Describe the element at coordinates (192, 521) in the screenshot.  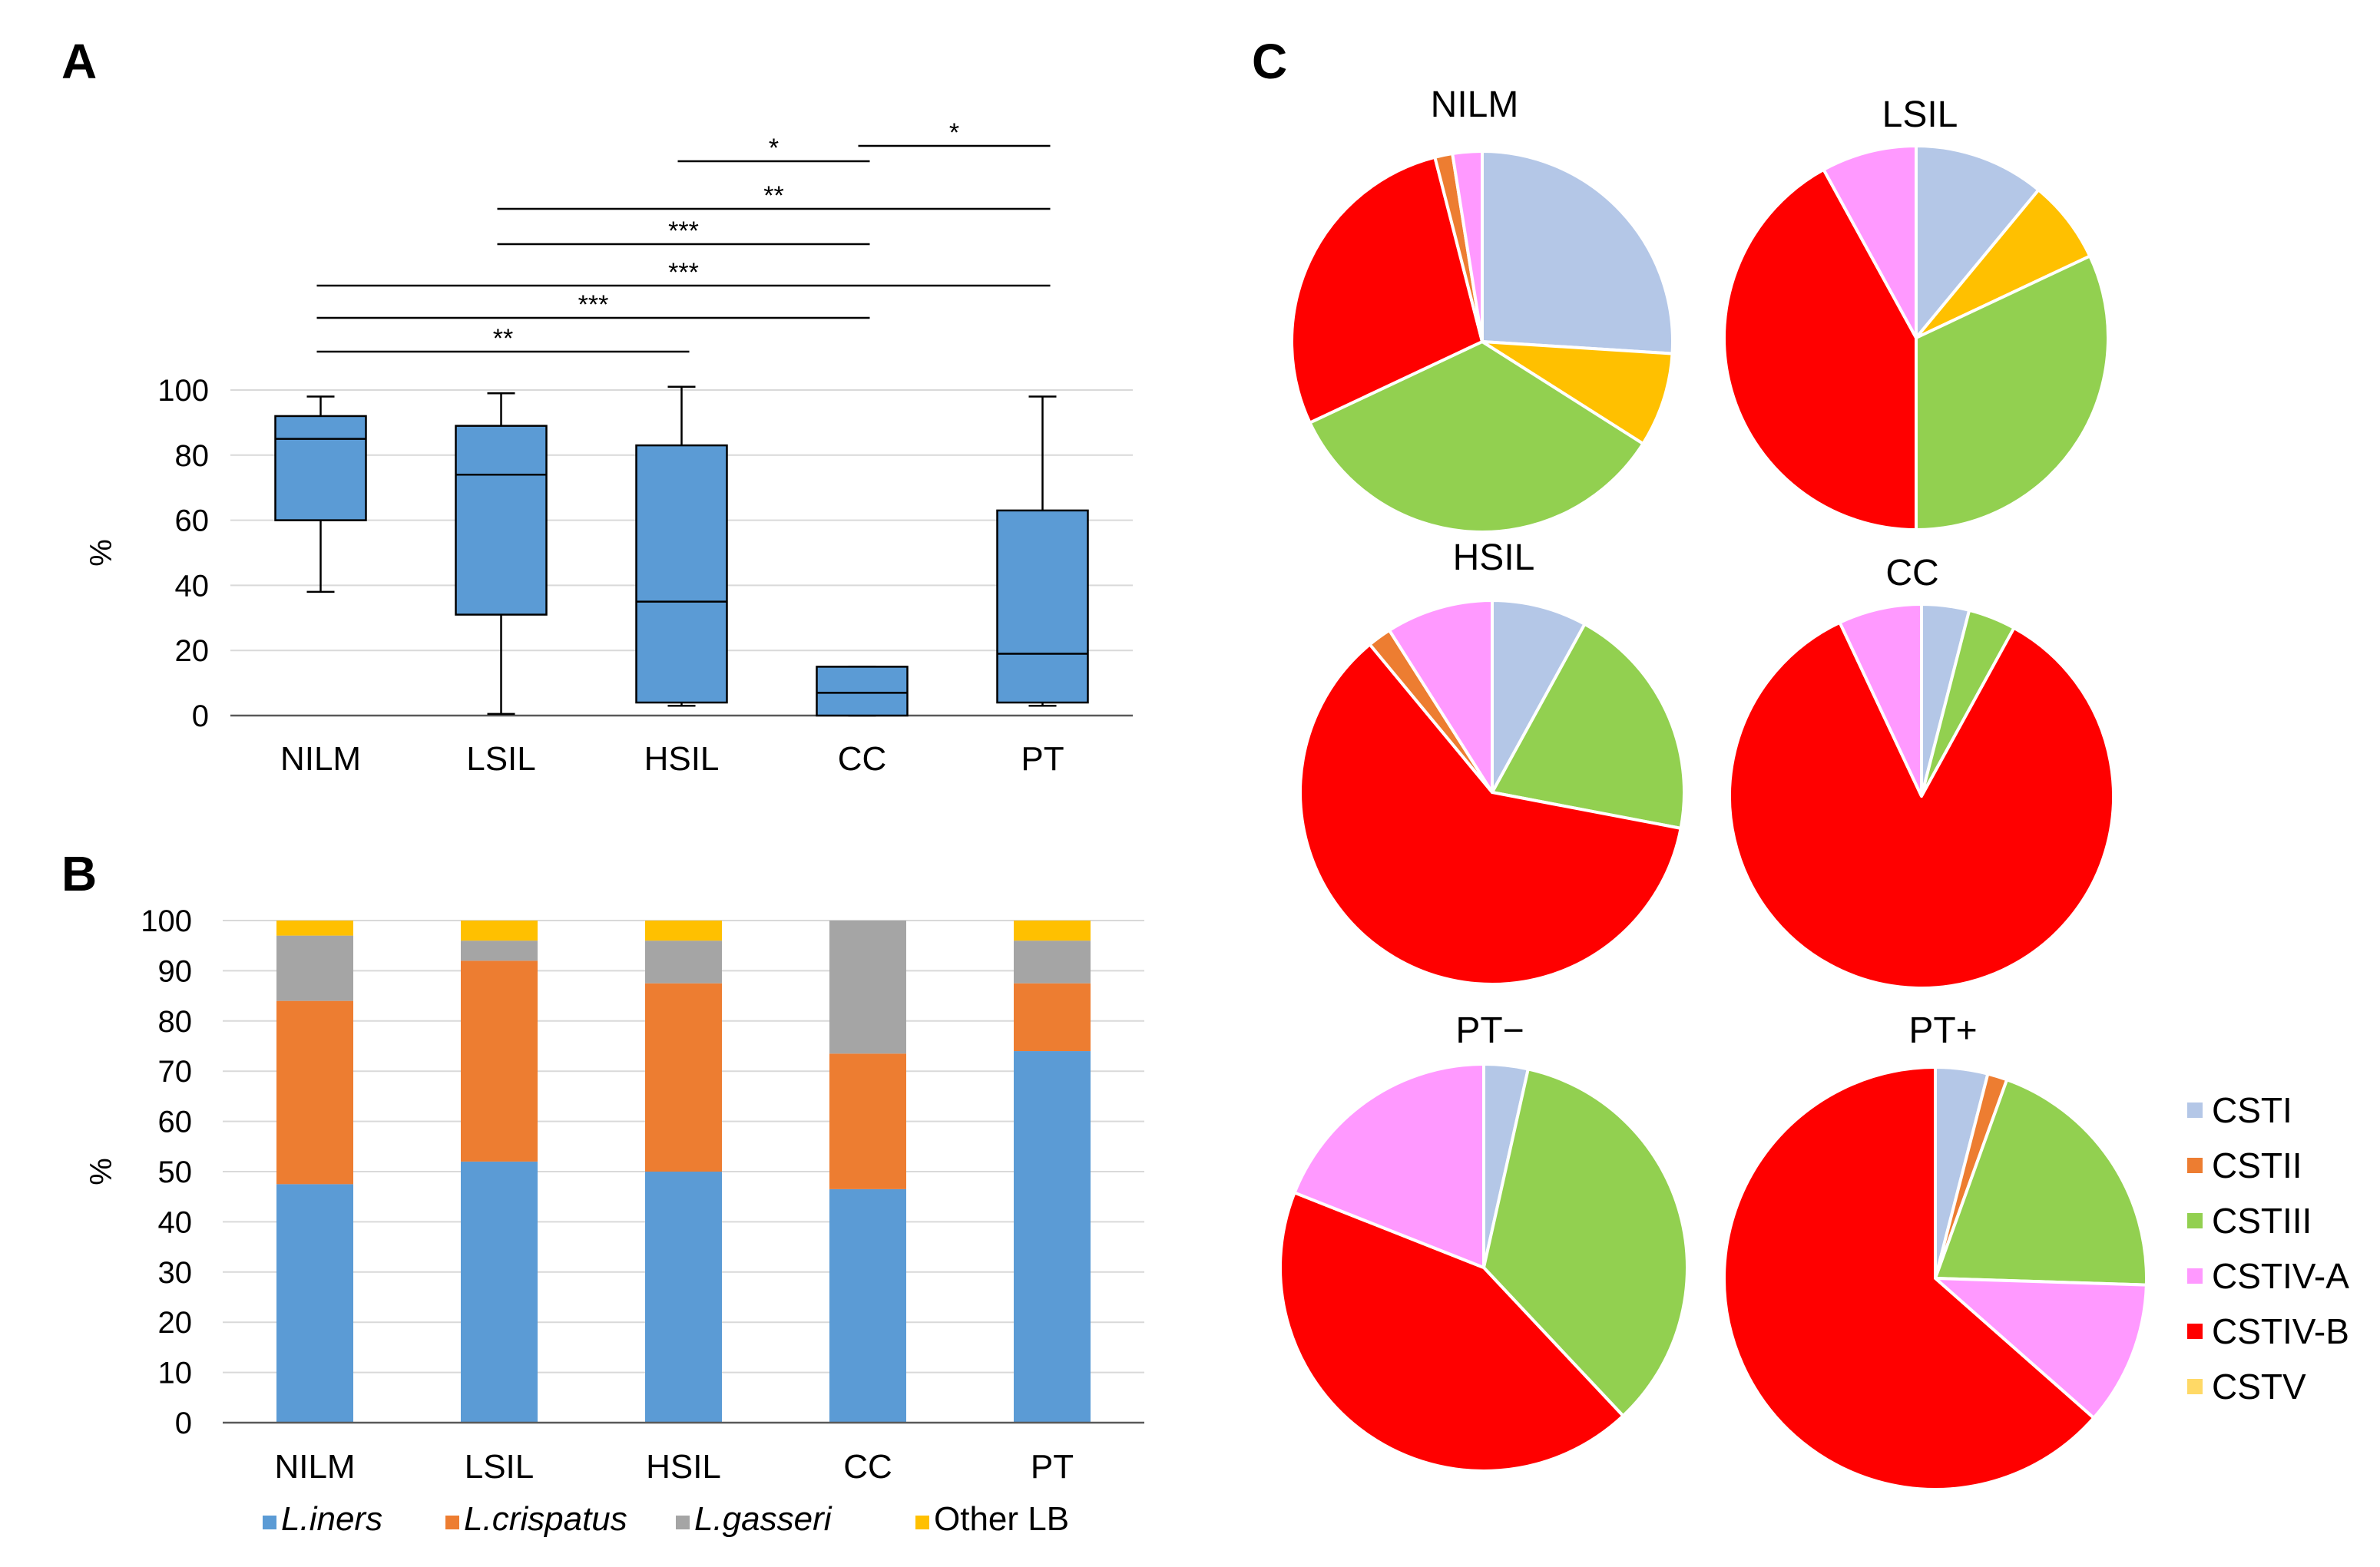
I see `y-tick-label: 60` at that location.